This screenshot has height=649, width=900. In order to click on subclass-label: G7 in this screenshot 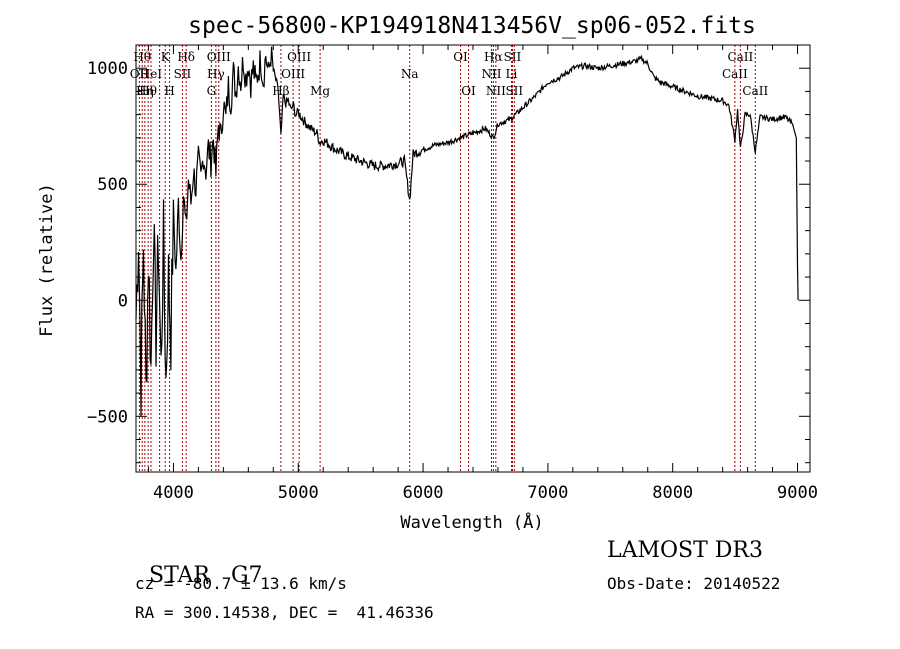, I will do `click(246, 575)`.